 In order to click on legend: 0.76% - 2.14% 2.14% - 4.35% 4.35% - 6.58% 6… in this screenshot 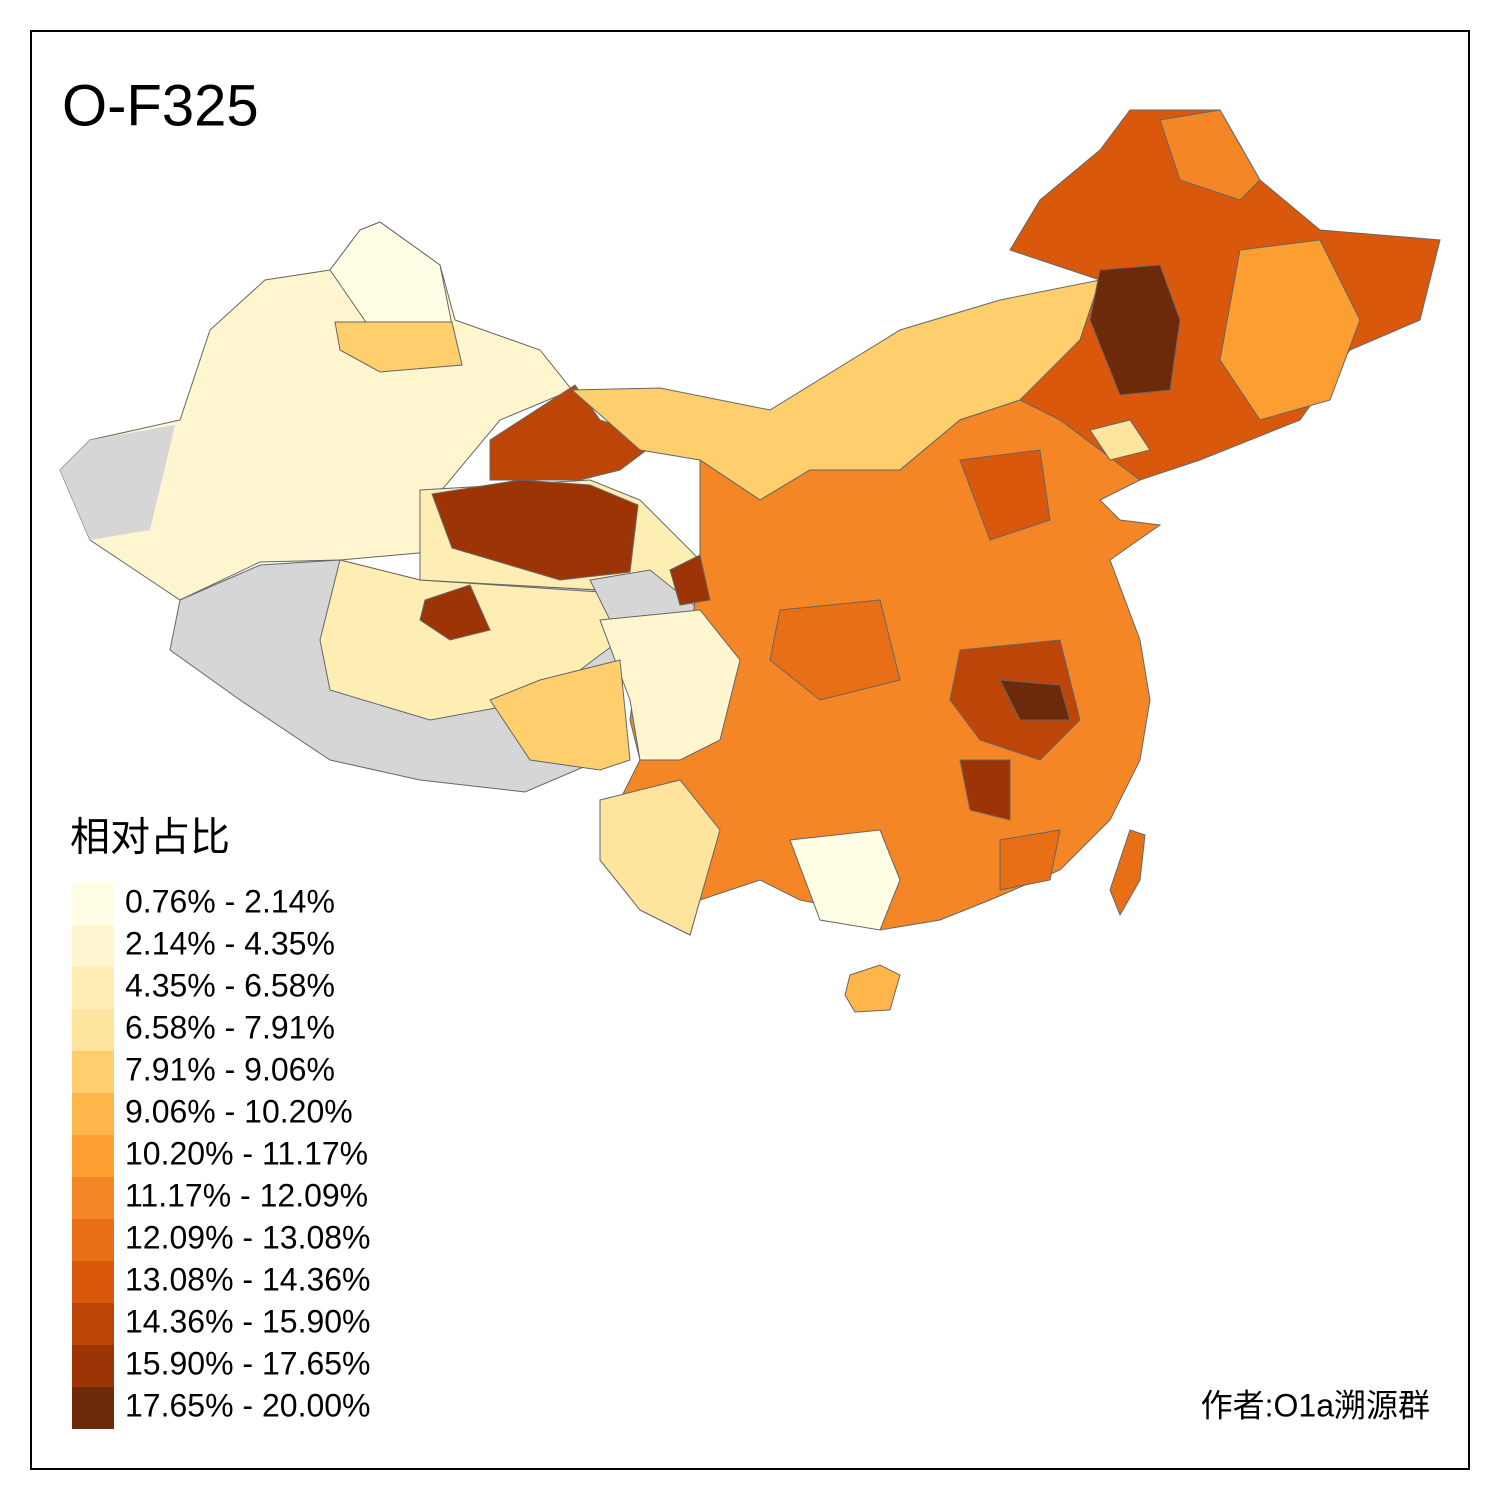, I will do `click(221, 1156)`.